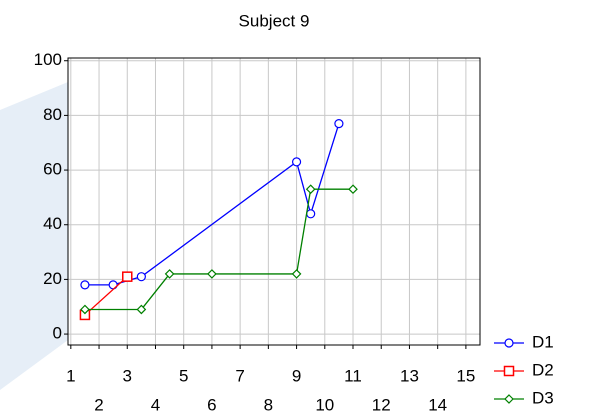 The width and height of the screenshot is (589, 418). I want to click on y-tick-label: 60, so click(52, 169).